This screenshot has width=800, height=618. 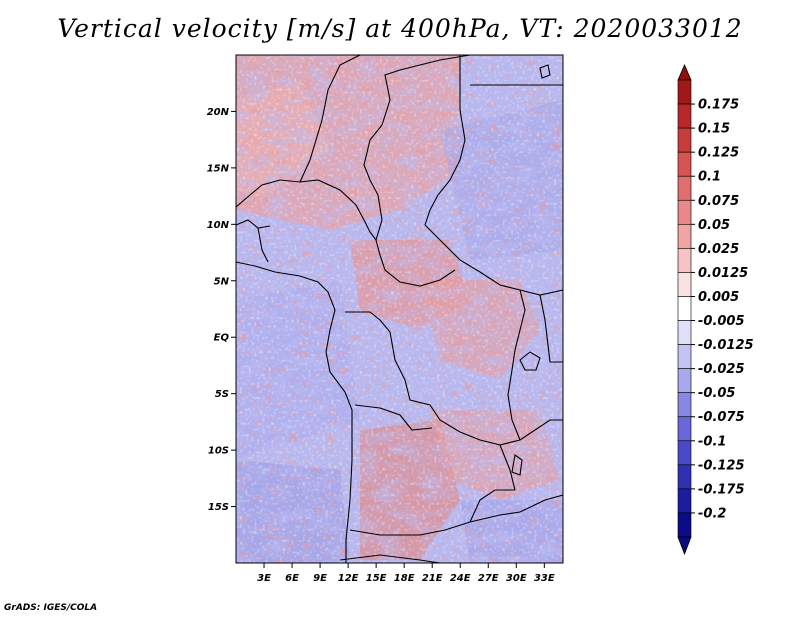 What do you see at coordinates (222, 394) in the screenshot?
I see `lat-tick-label: 5S` at bounding box center [222, 394].